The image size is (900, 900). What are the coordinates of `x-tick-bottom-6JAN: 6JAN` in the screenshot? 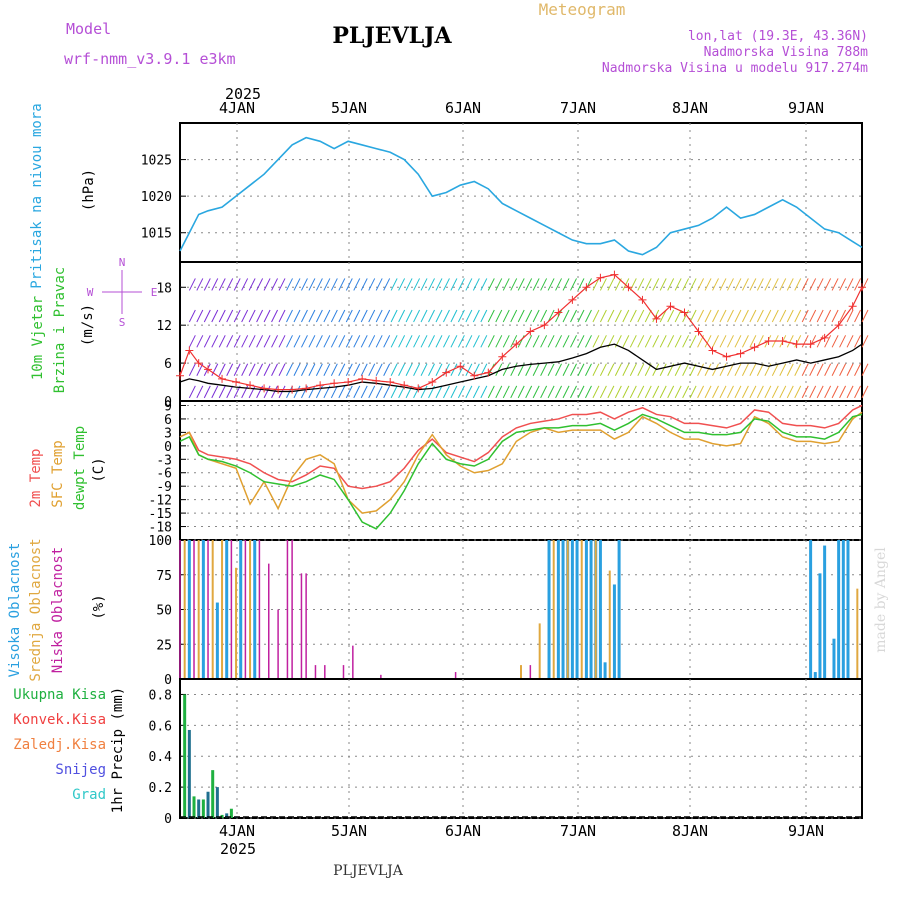 It's located at (463, 831).